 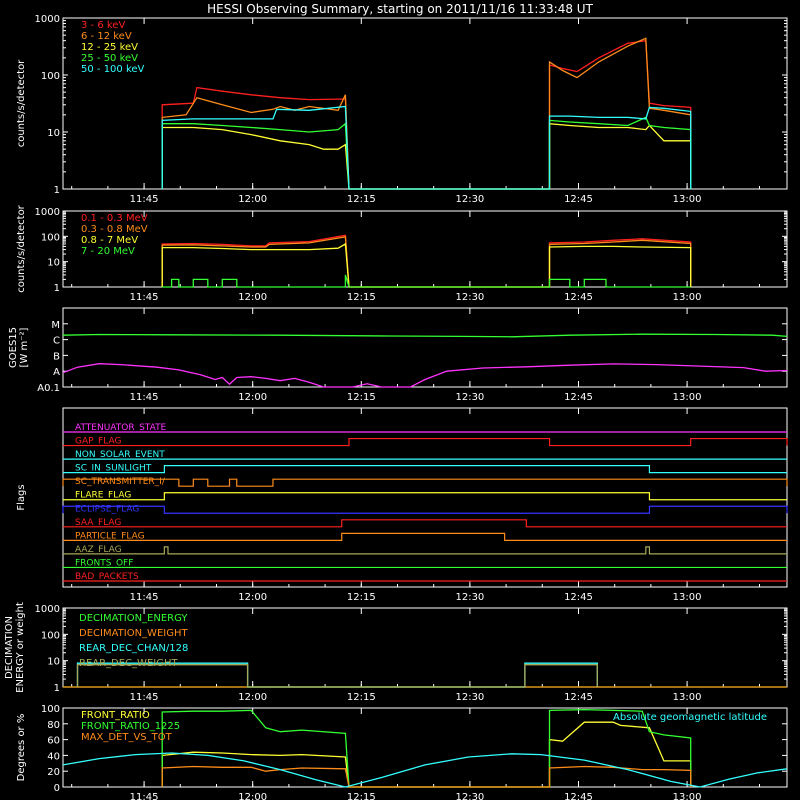 What do you see at coordinates (55, 325) in the screenshot?
I see `y-tick-label: M` at bounding box center [55, 325].